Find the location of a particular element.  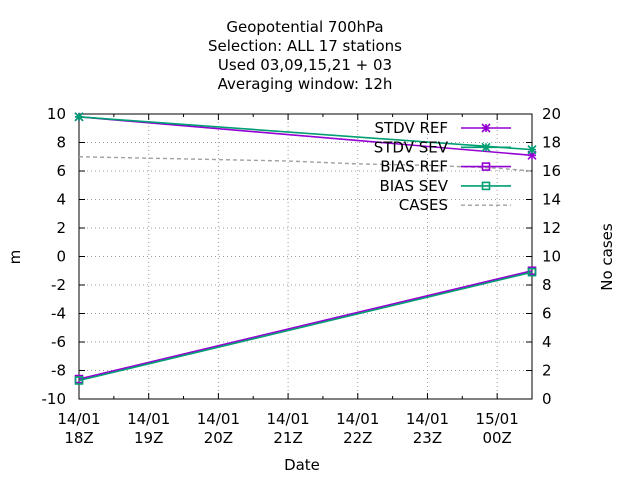

y-tick-label: -8 is located at coordinates (58, 371).